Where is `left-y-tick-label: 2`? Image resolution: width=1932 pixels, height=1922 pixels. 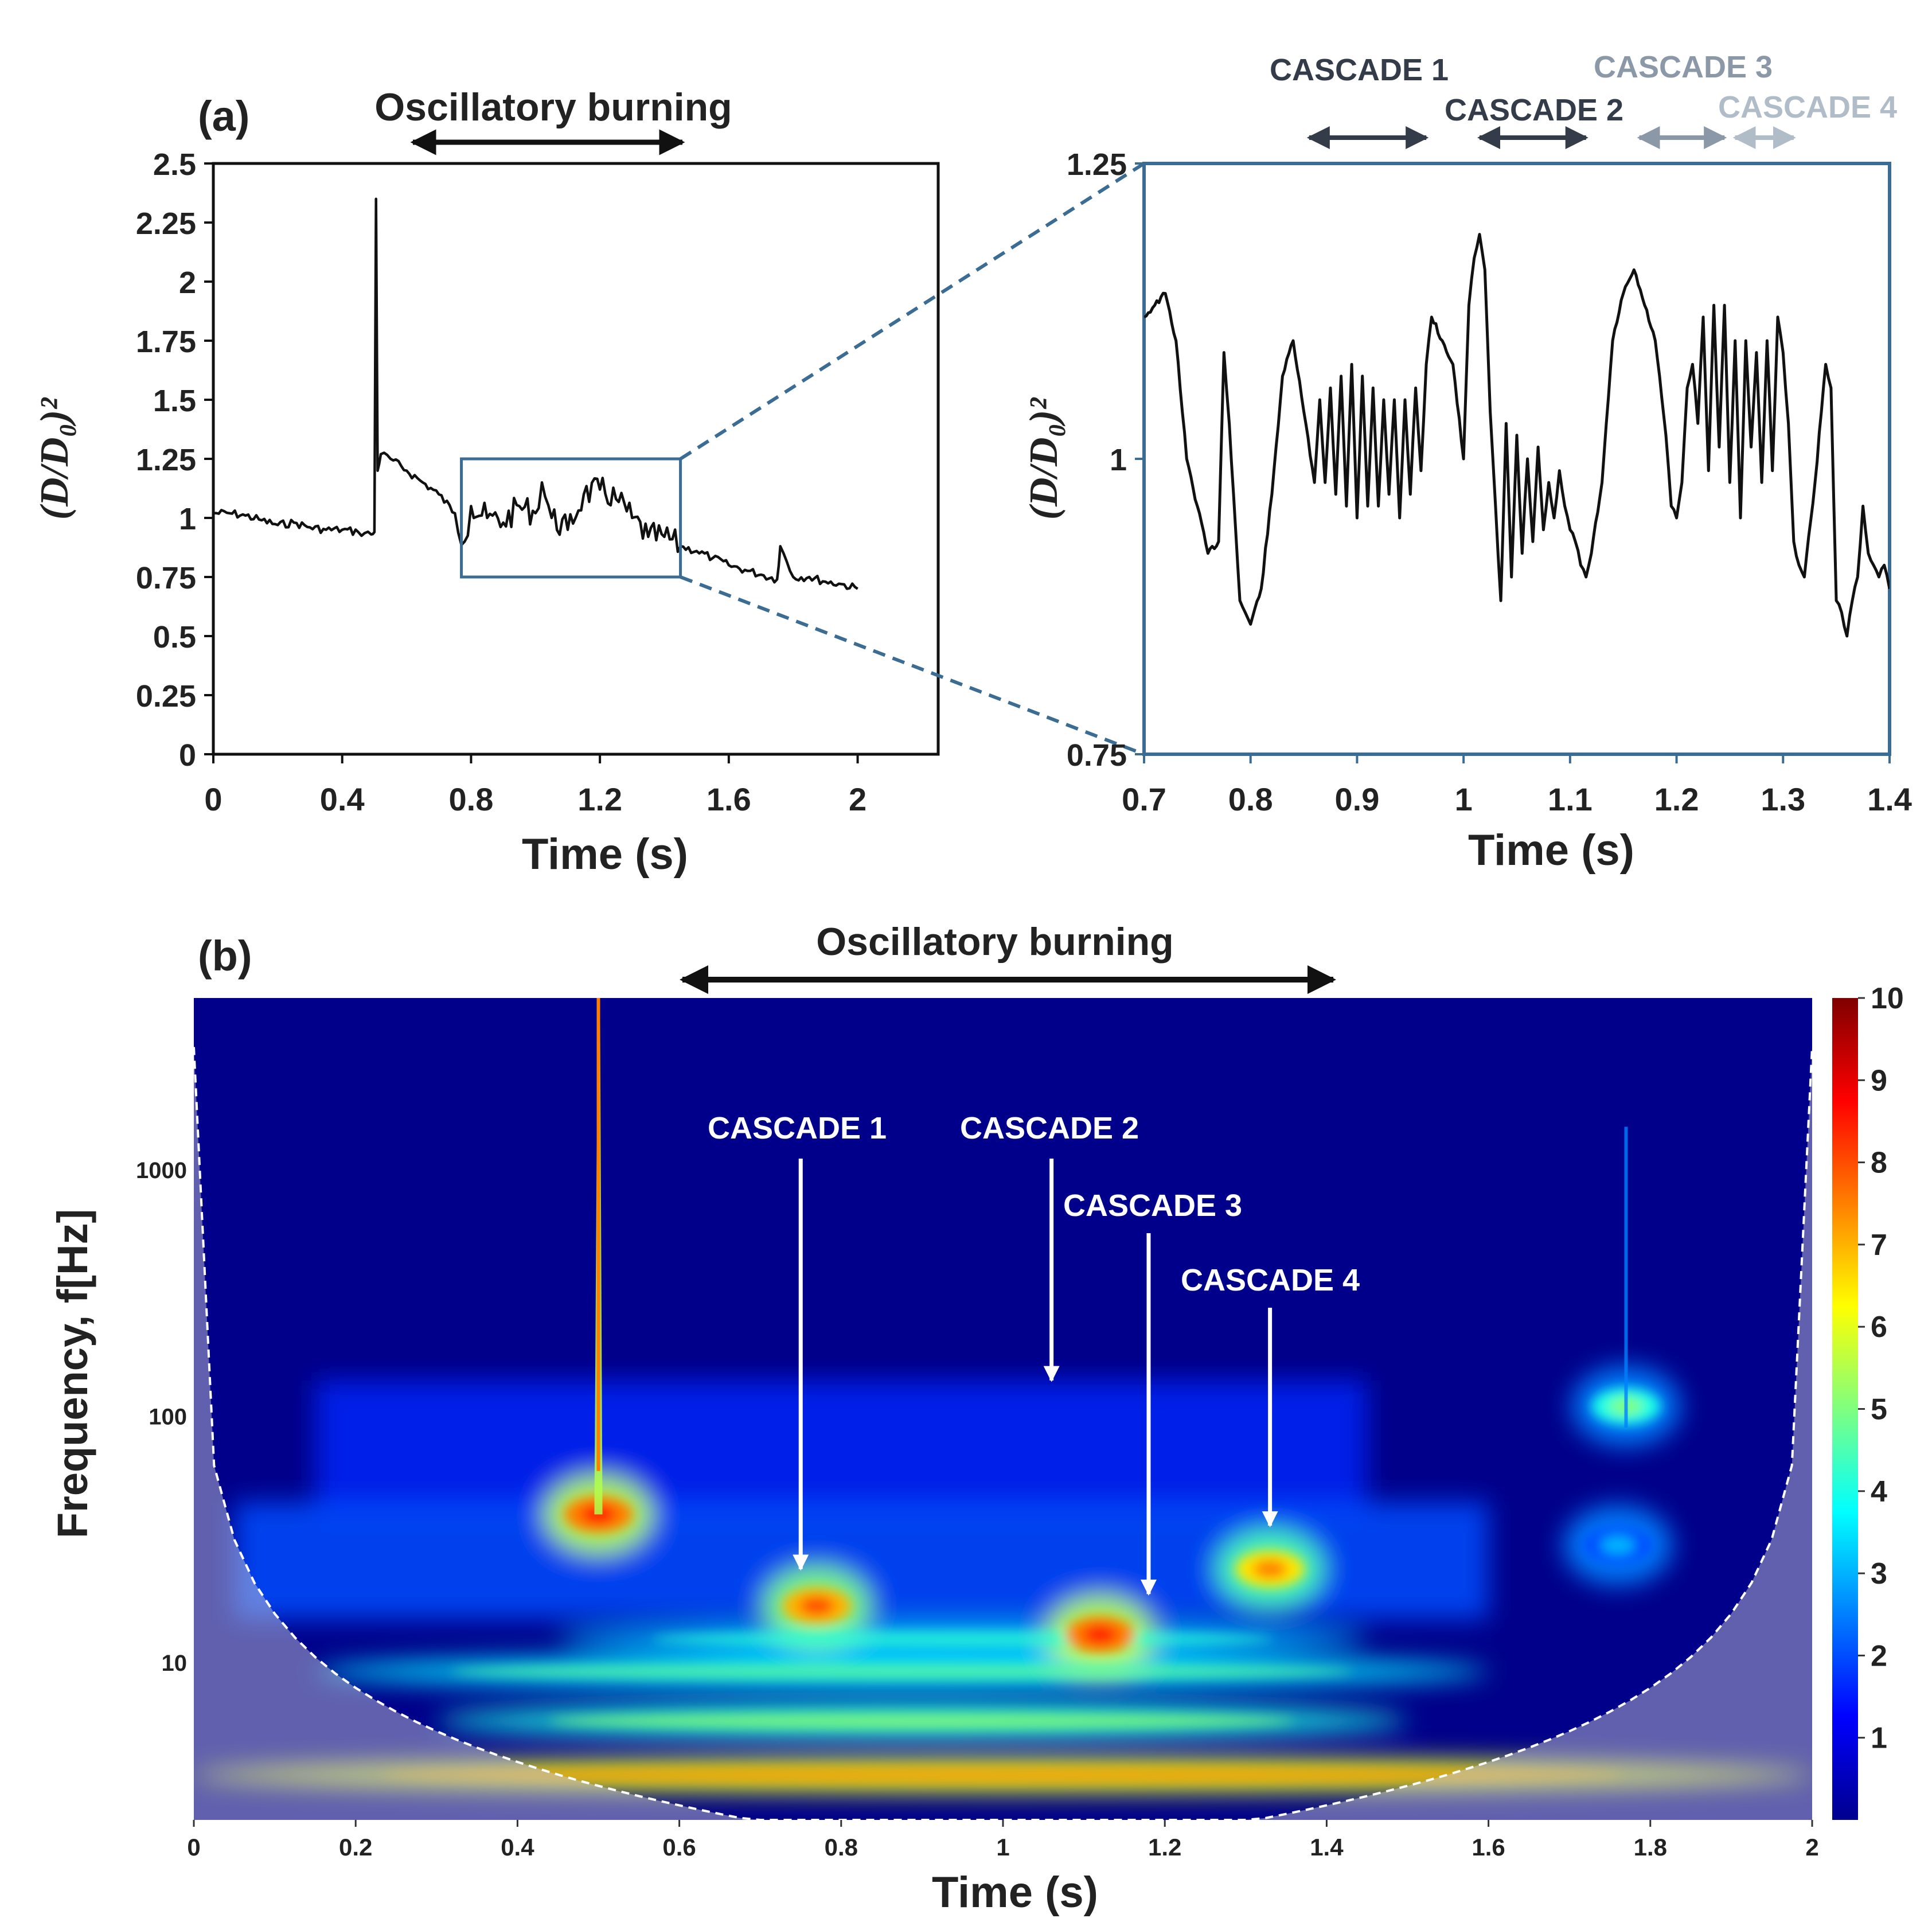
left-y-tick-label: 2 is located at coordinates (188, 283).